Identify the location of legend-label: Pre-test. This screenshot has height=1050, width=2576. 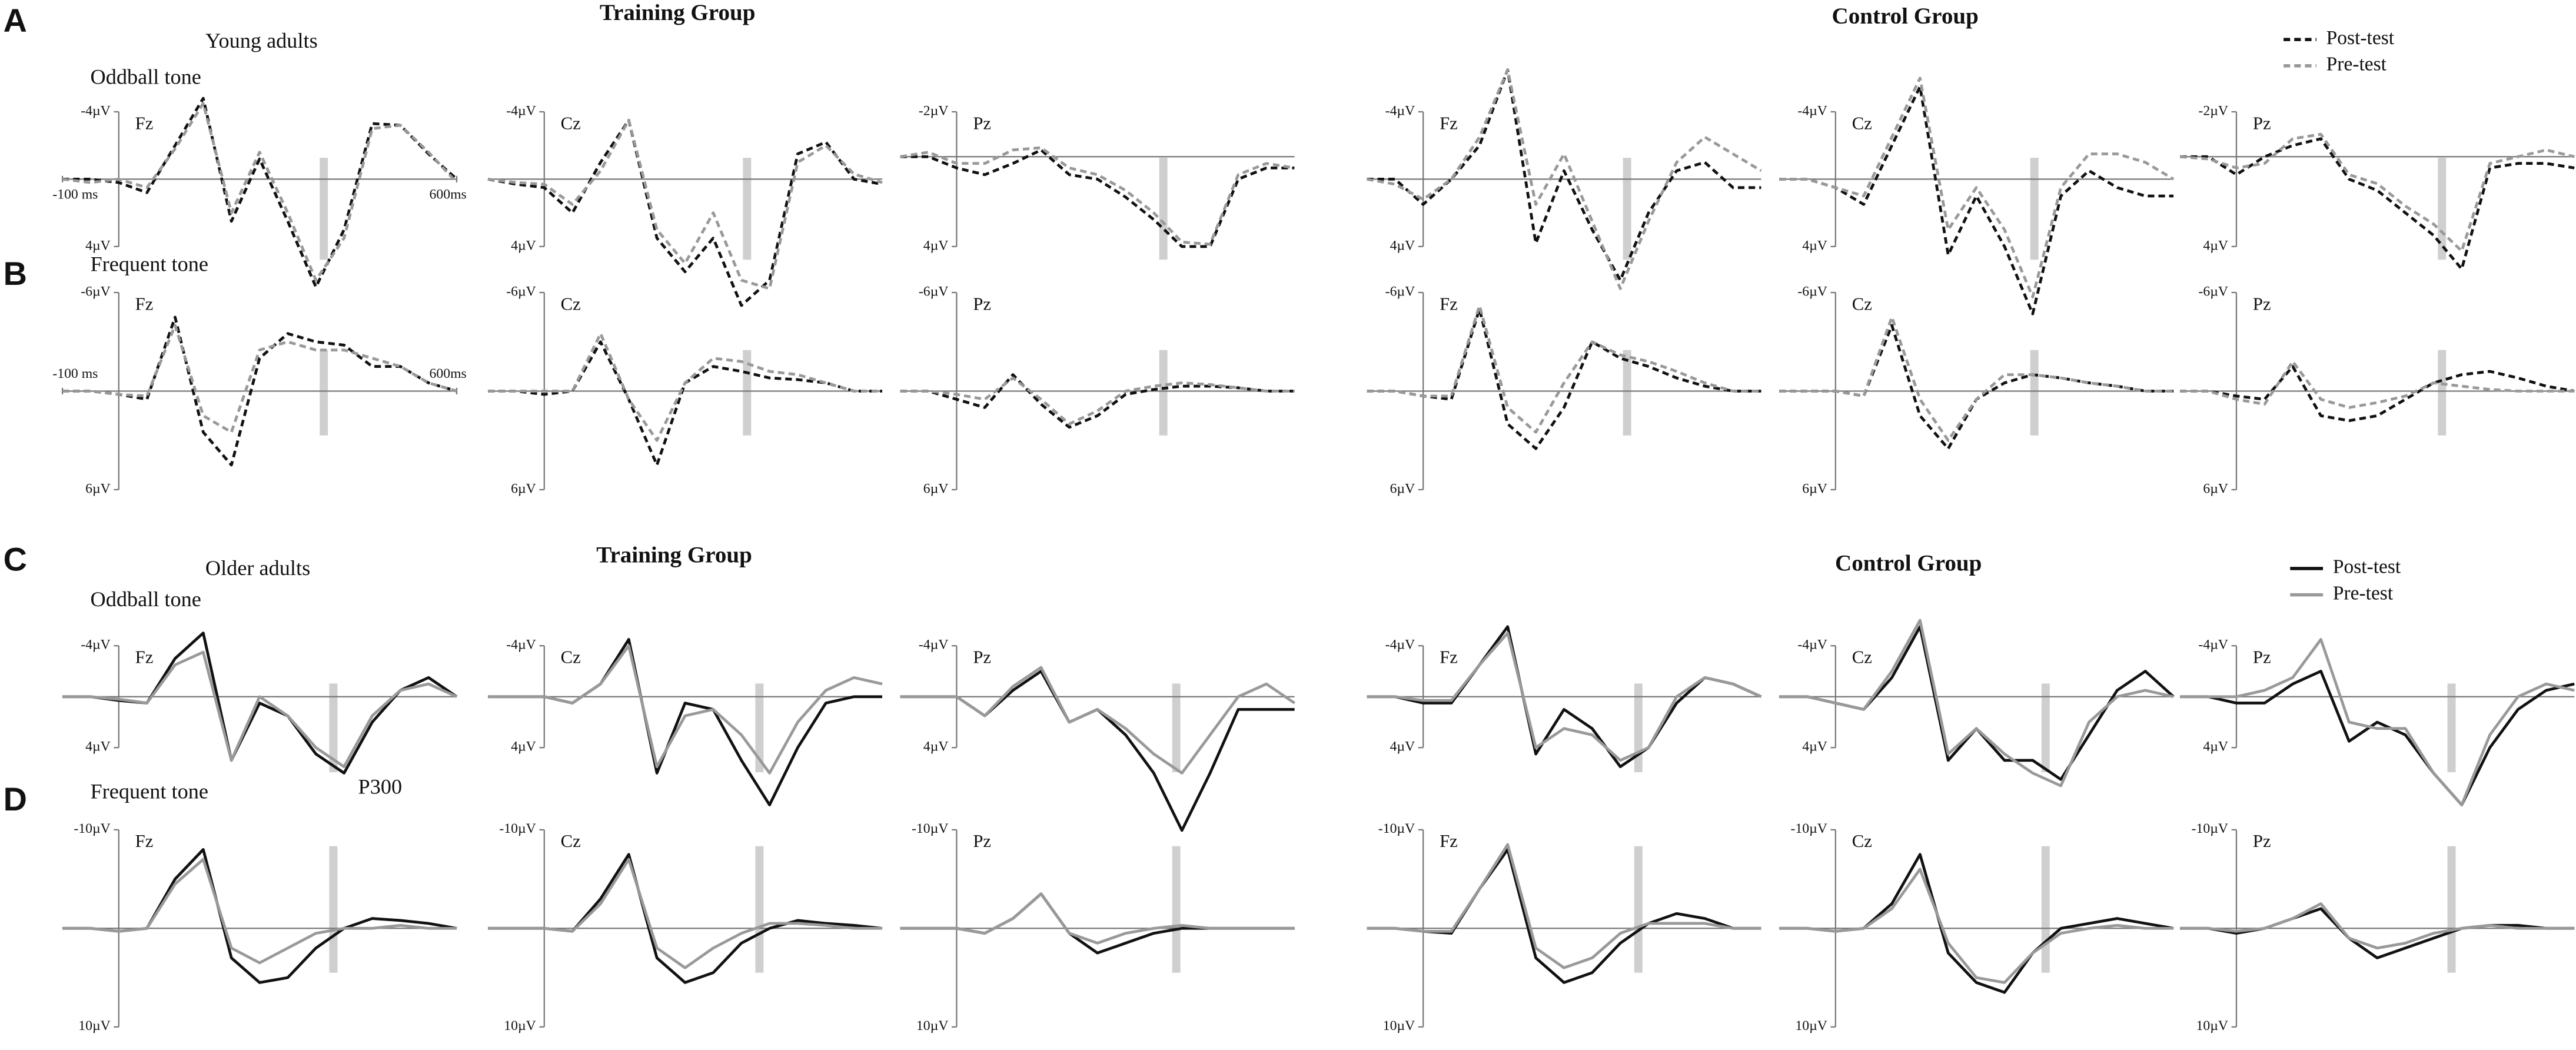
(2363, 593).